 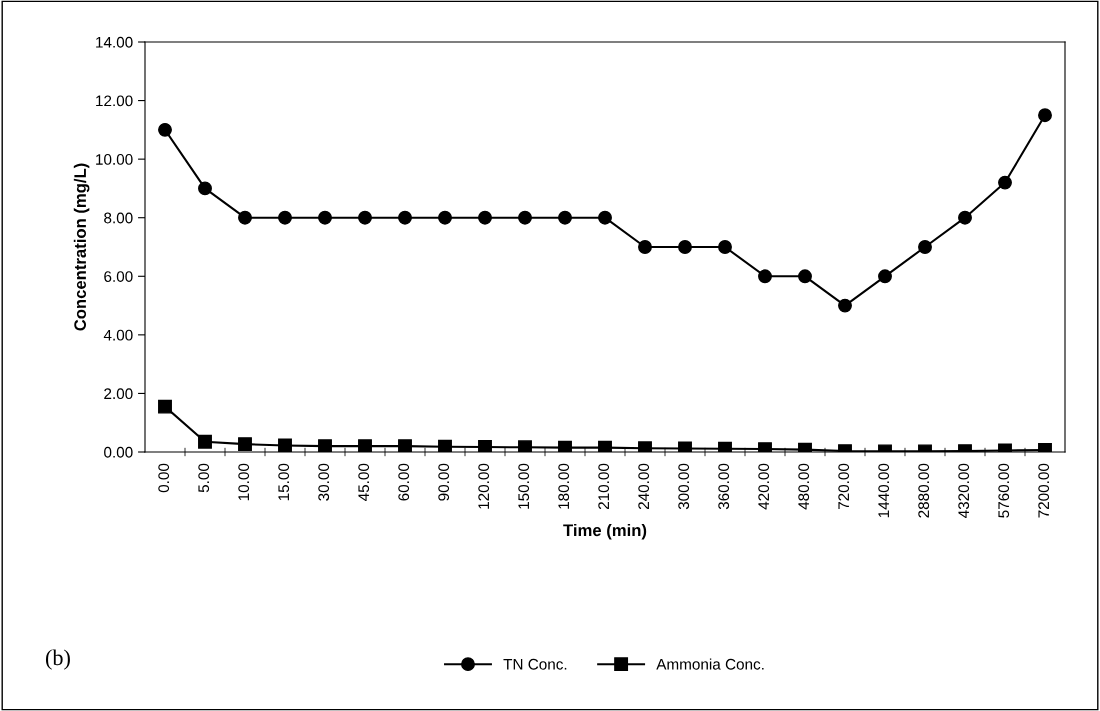 I want to click on x-tick-label: 30.00, so click(x=324, y=482).